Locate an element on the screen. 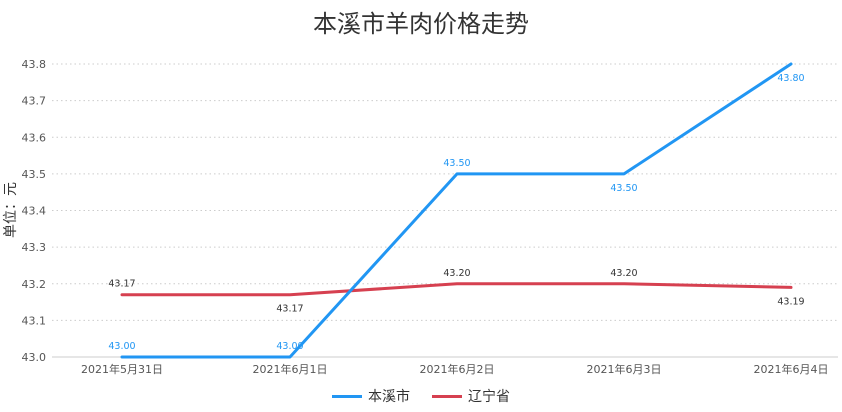 The image size is (842, 412). x-tick-label: 2021年6月3日 is located at coordinates (624, 369).